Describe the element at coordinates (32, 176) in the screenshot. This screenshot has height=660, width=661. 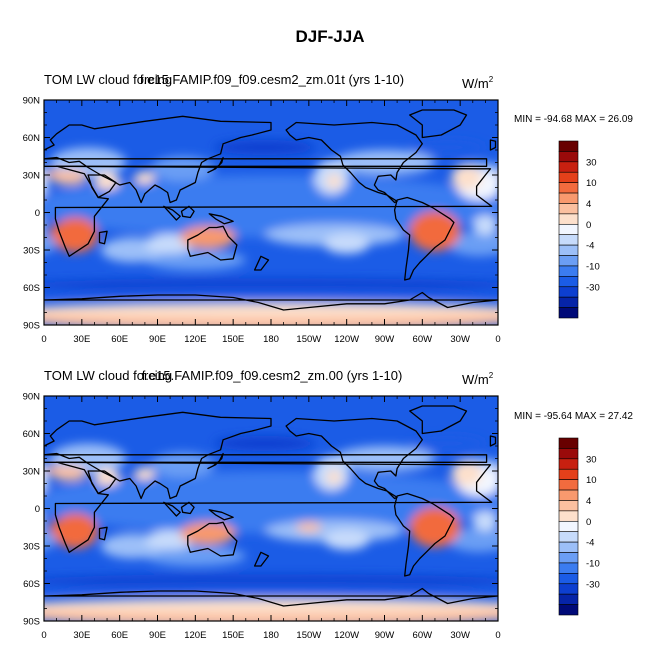
I see `y-tick-label: 30N` at that location.